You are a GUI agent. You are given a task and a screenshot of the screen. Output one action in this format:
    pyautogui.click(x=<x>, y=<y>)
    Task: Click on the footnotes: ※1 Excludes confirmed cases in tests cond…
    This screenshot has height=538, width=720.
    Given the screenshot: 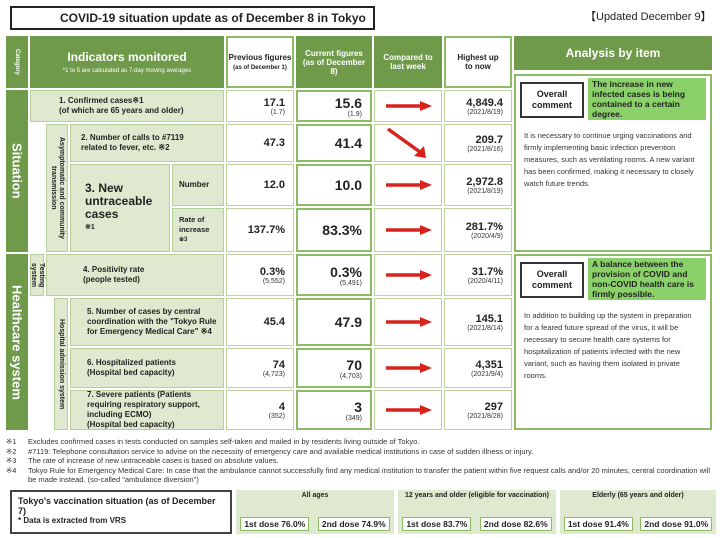 What is the action you would take?
    pyautogui.click(x=361, y=461)
    